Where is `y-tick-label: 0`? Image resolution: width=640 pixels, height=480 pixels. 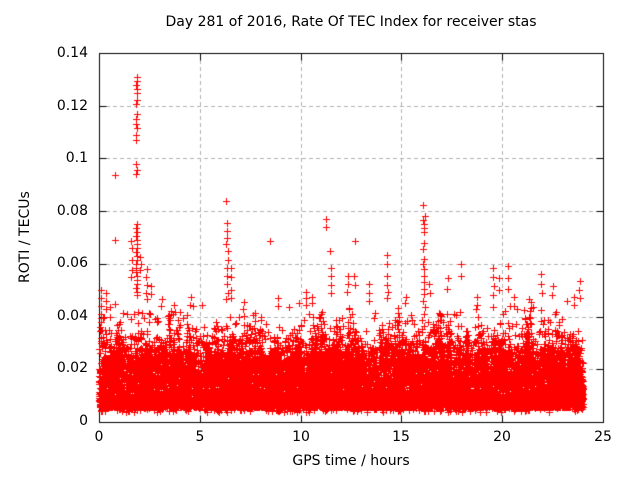
y-tick-label: 0 is located at coordinates (83, 421).